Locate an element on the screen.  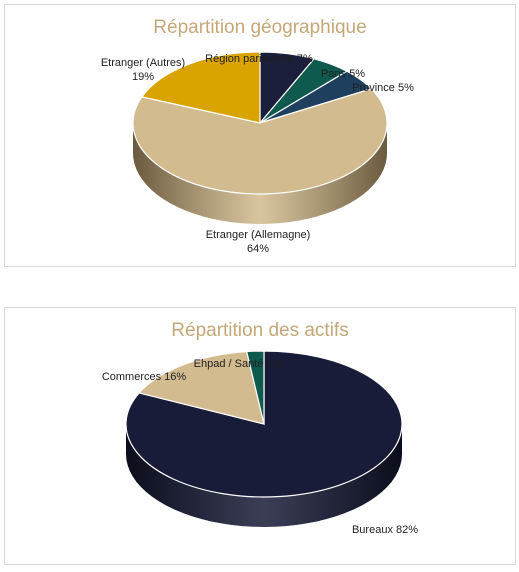
data-label: Etranger (Allemagne) 64% is located at coordinates (258, 242).